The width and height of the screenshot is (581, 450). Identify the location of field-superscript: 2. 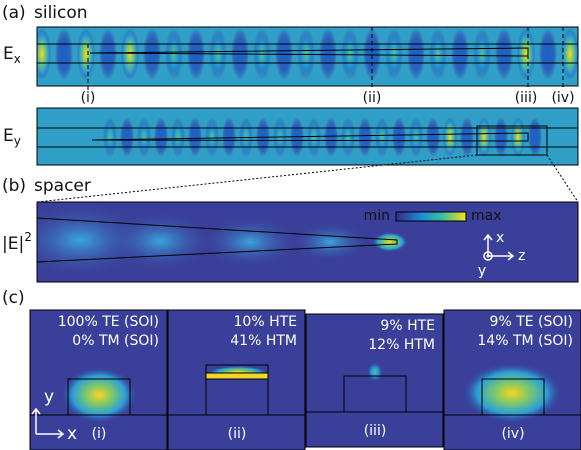
(28, 237).